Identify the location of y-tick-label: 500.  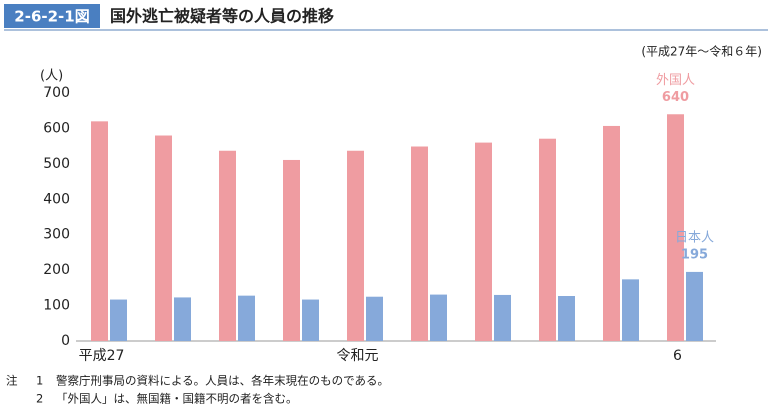
(56, 164).